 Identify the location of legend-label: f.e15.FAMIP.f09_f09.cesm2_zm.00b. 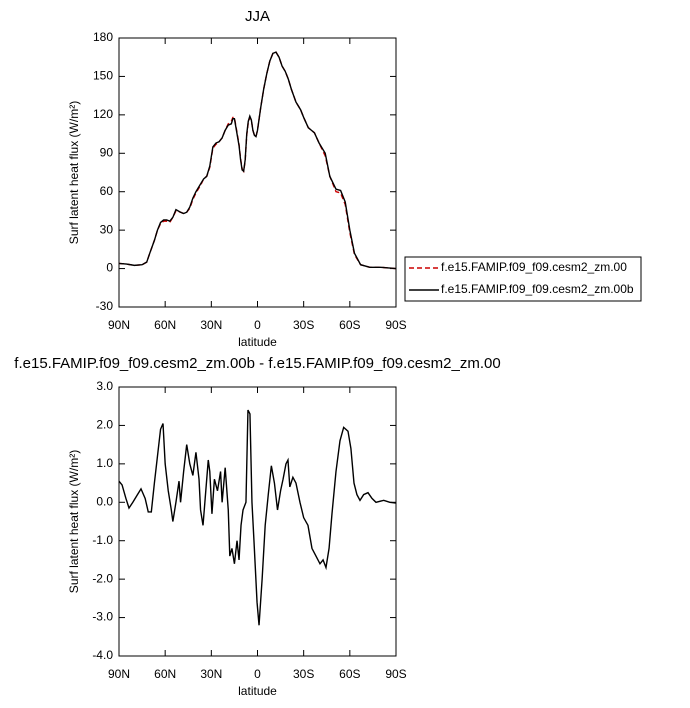
(537, 289).